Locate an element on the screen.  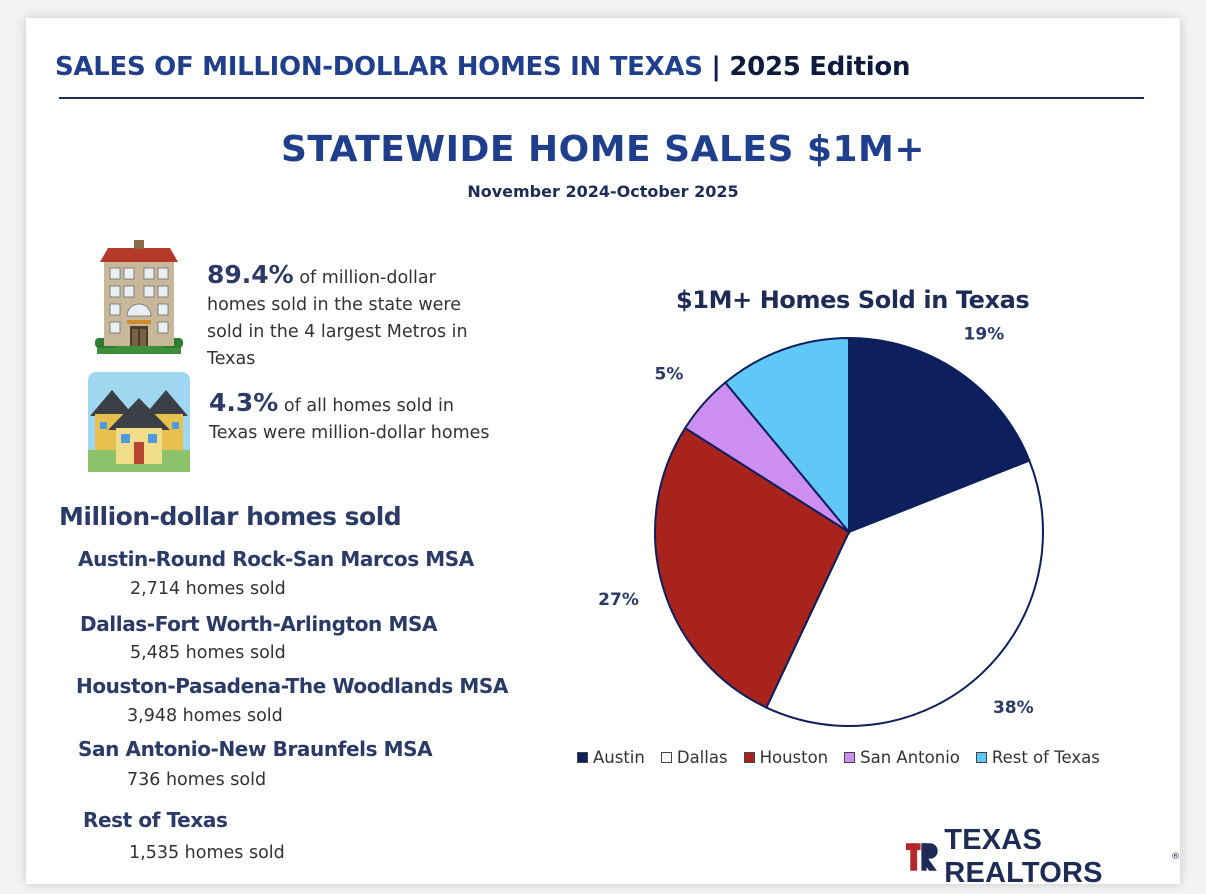
section-title: Million-dollar homes sold is located at coordinates (230, 516).